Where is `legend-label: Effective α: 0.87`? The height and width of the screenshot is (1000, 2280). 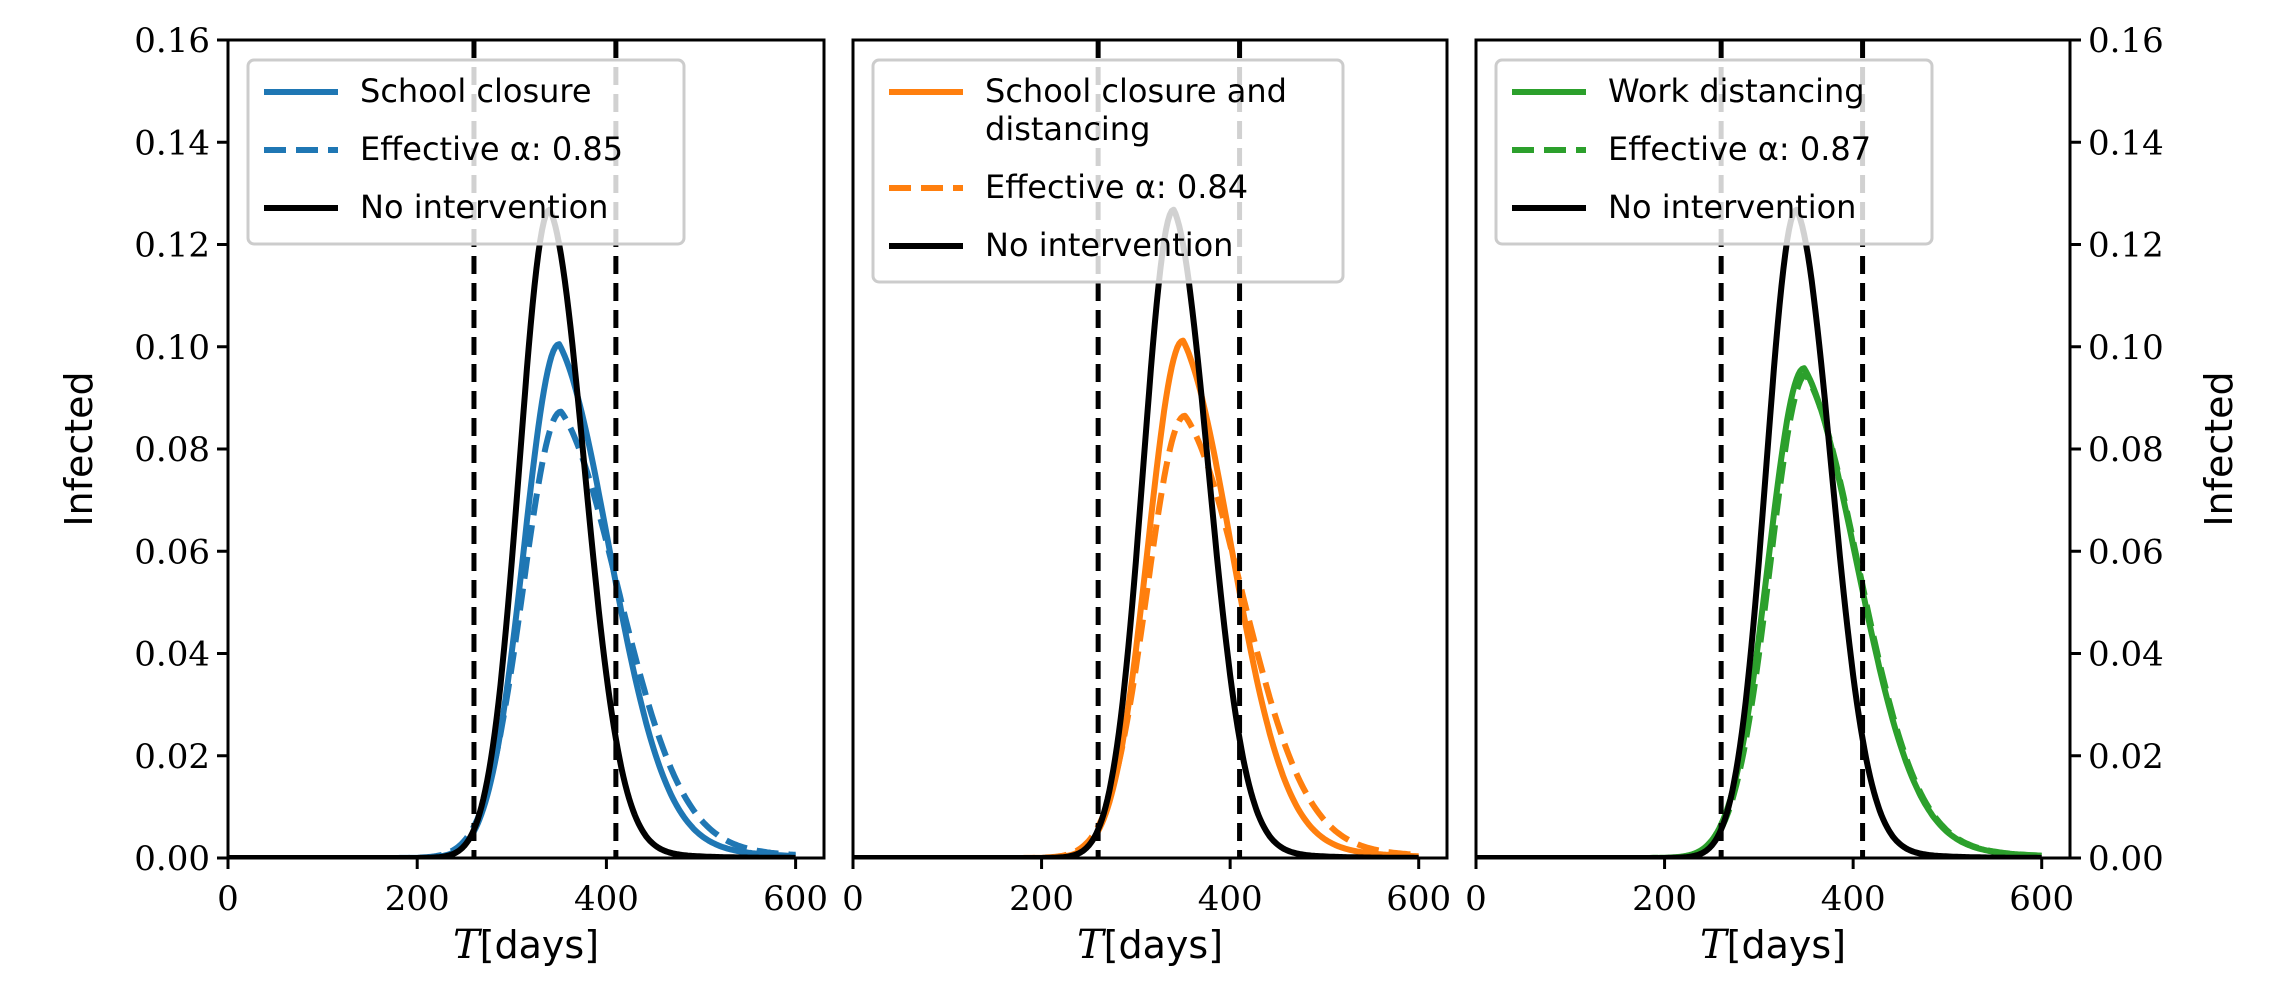 legend-label: Effective α: 0.87 is located at coordinates (1739, 149).